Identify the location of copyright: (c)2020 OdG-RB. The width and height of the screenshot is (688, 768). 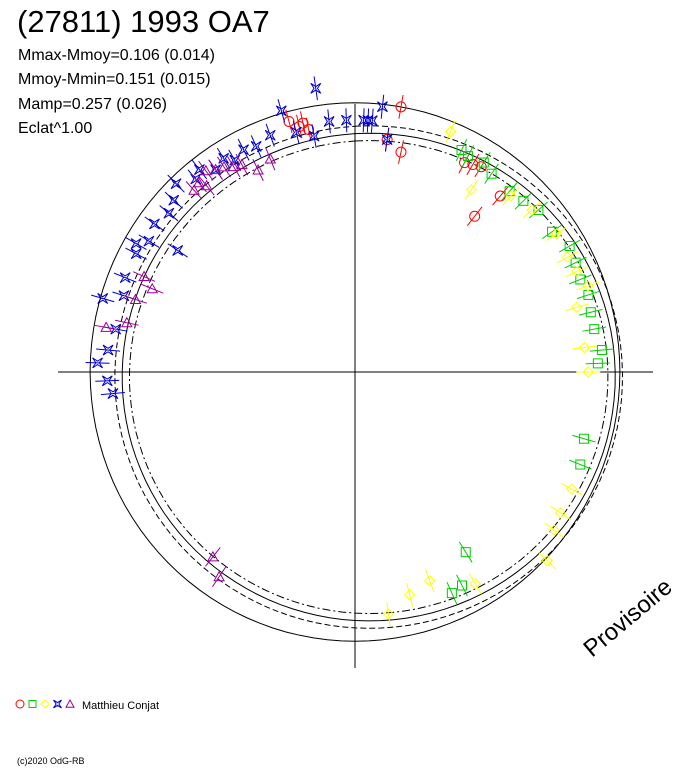
(51, 761).